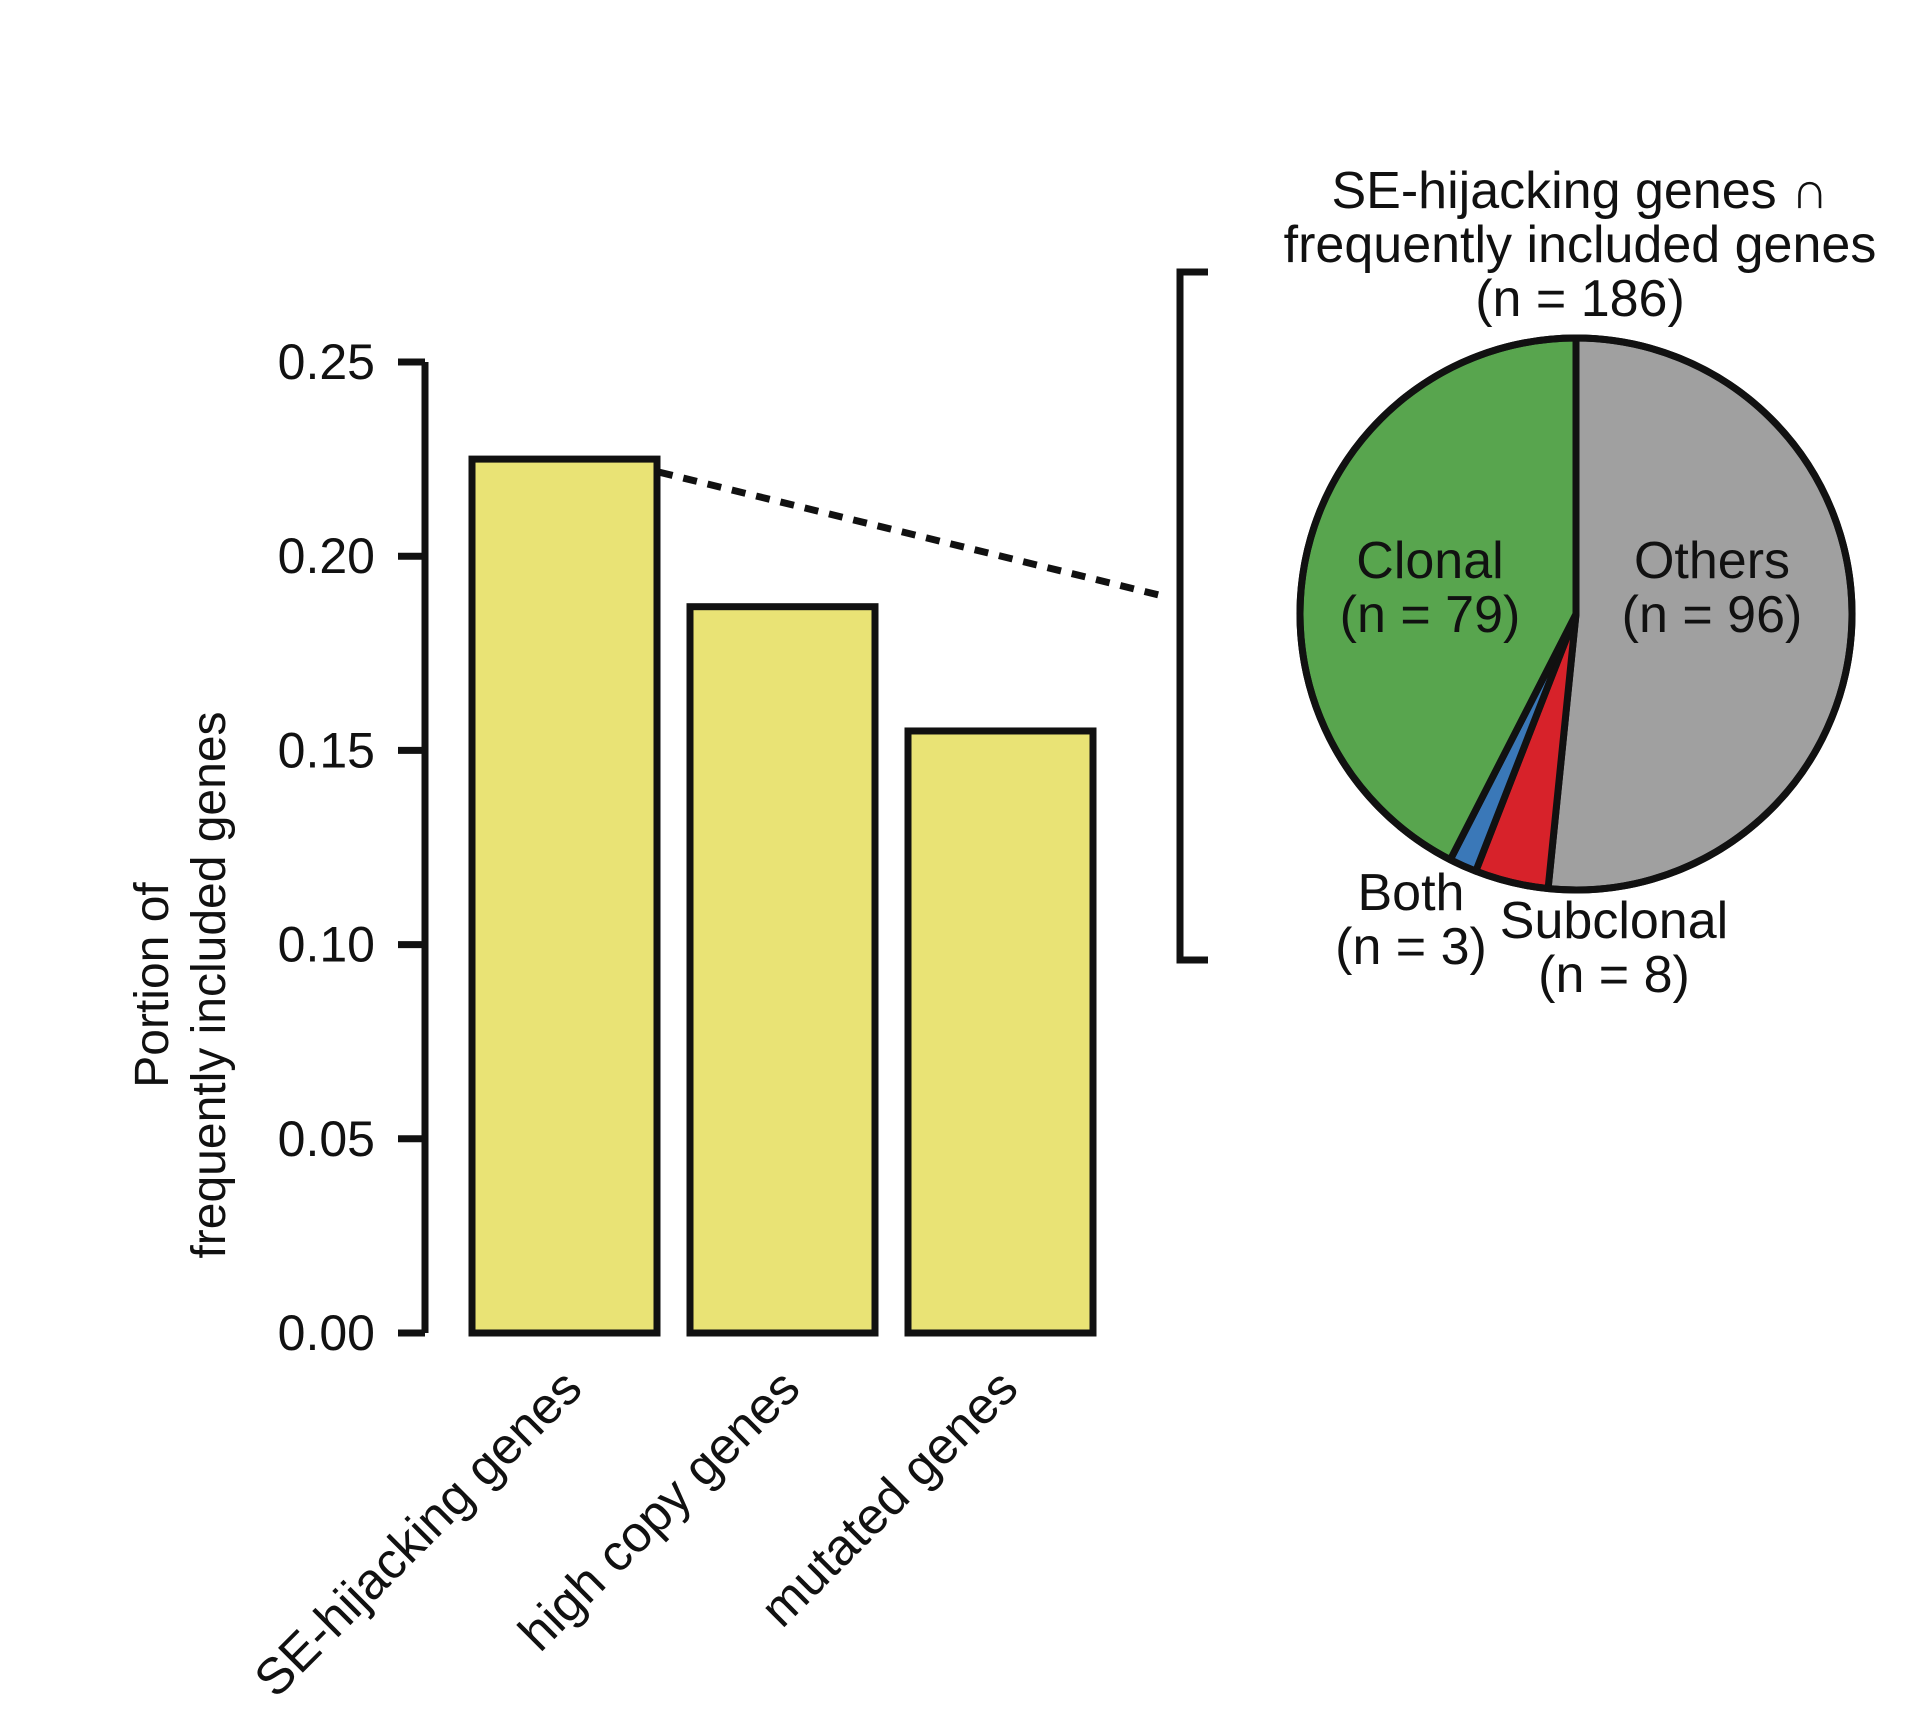  I want to click on y-tick-label: 0.25, so click(326, 362).